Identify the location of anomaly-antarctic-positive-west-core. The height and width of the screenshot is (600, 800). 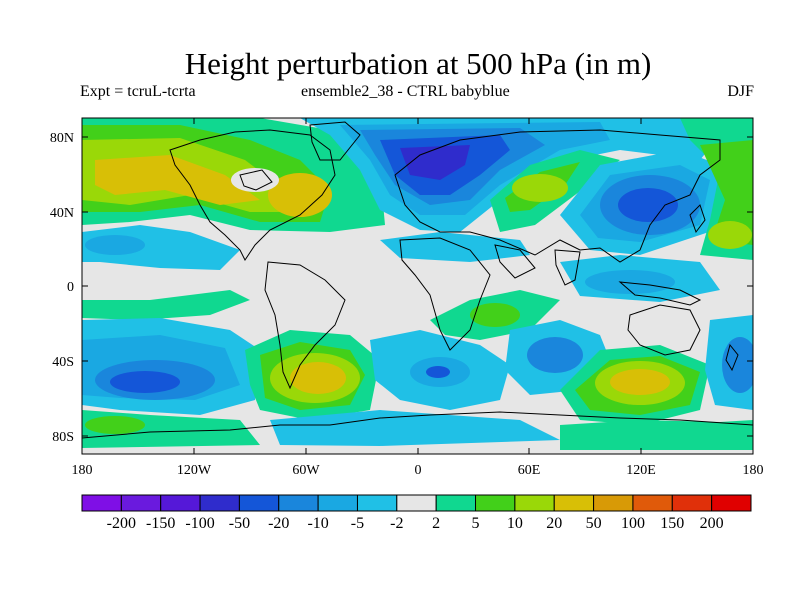
(115, 425).